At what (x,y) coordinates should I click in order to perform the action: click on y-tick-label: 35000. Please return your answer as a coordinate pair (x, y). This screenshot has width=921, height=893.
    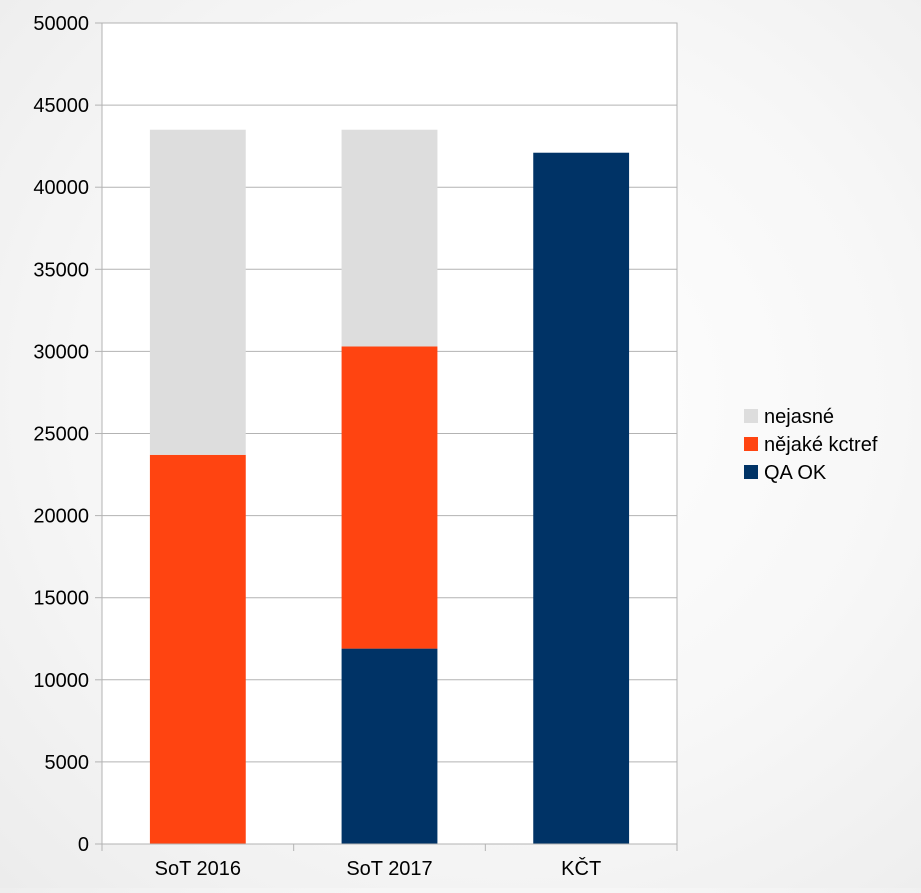
    Looking at the image, I should click on (61, 270).